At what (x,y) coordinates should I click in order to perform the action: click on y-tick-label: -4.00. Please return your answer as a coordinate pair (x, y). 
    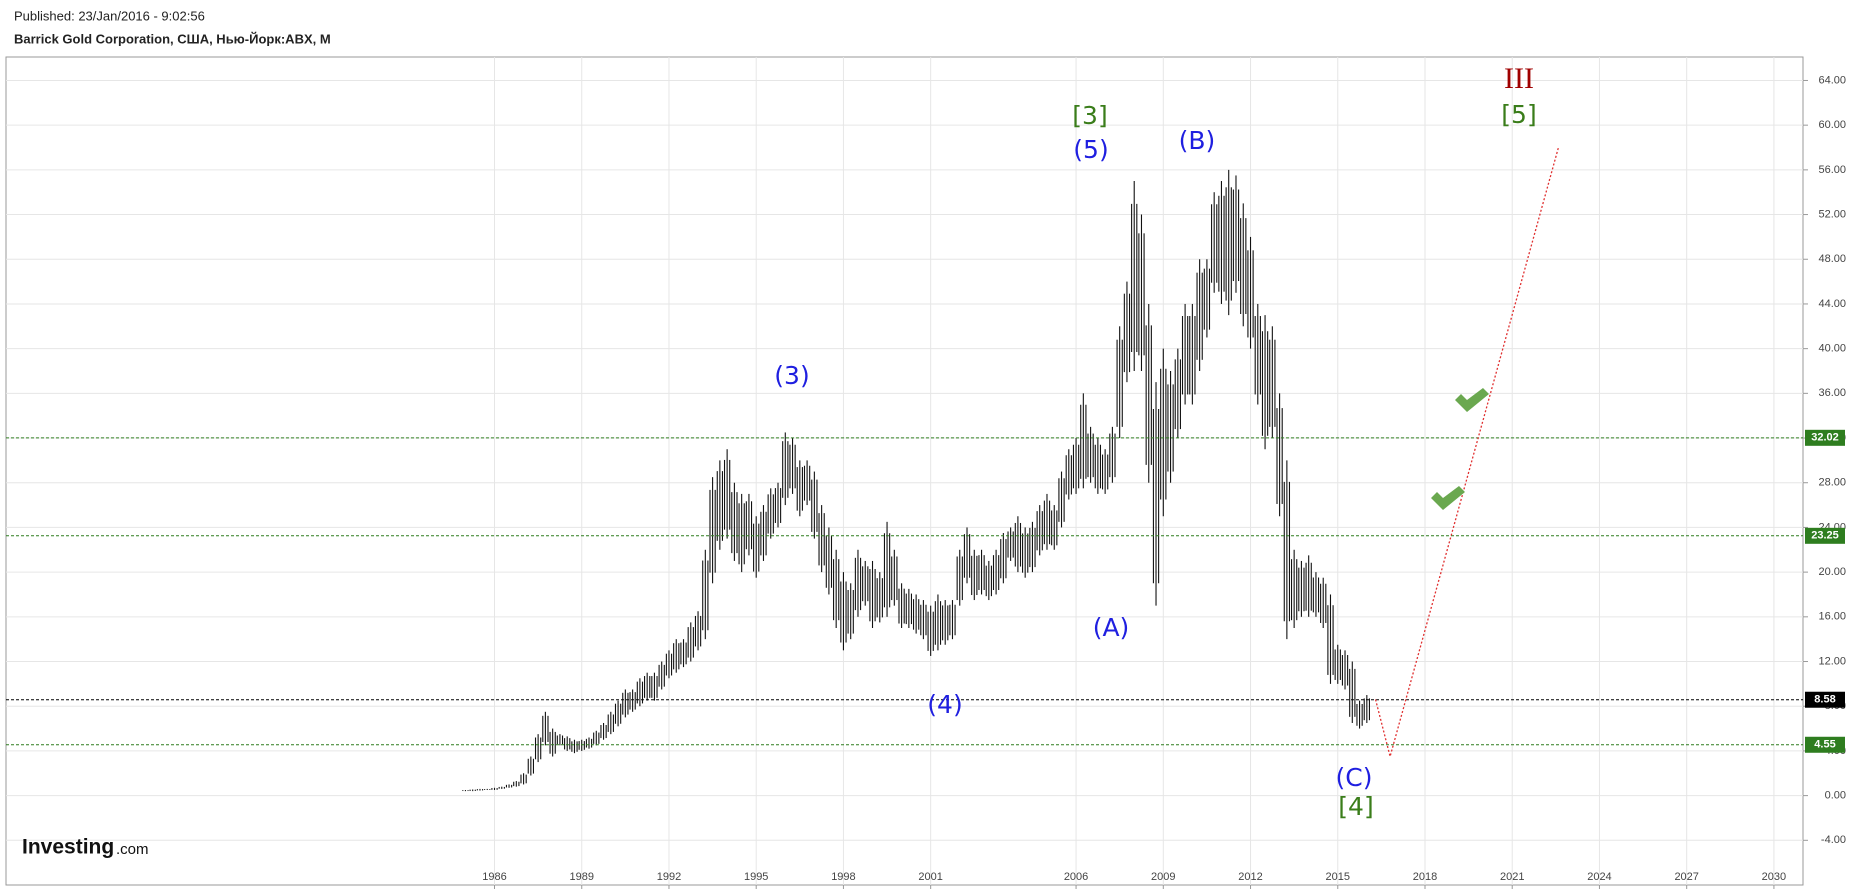
    Looking at the image, I should click on (1833, 840).